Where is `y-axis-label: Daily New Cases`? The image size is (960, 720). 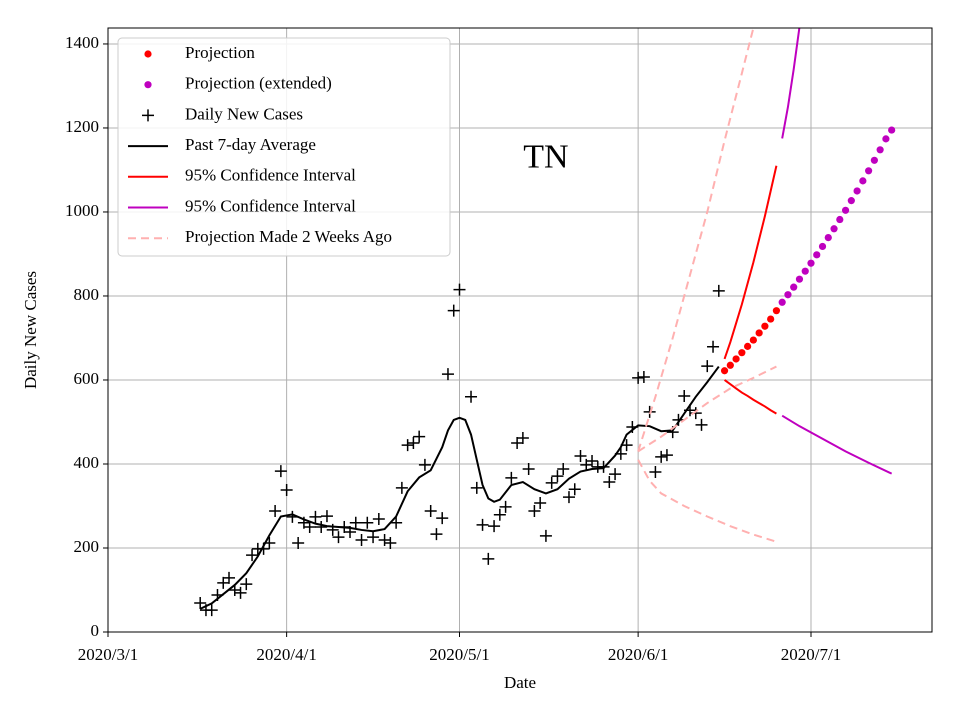
y-axis-label: Daily New Cases is located at coordinates (30, 330).